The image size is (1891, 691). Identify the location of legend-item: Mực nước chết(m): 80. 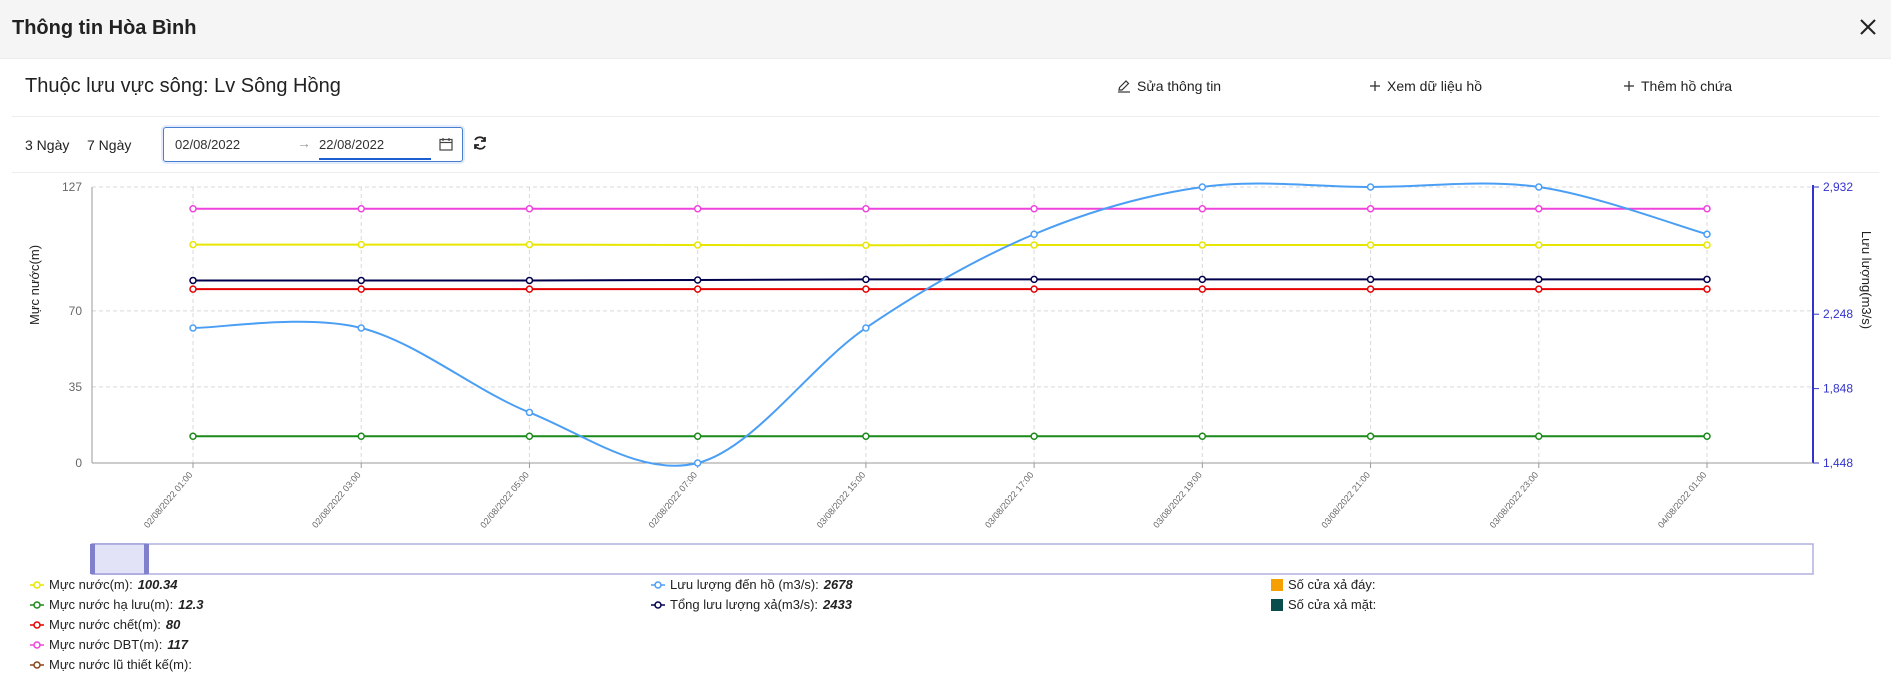
(105, 624).